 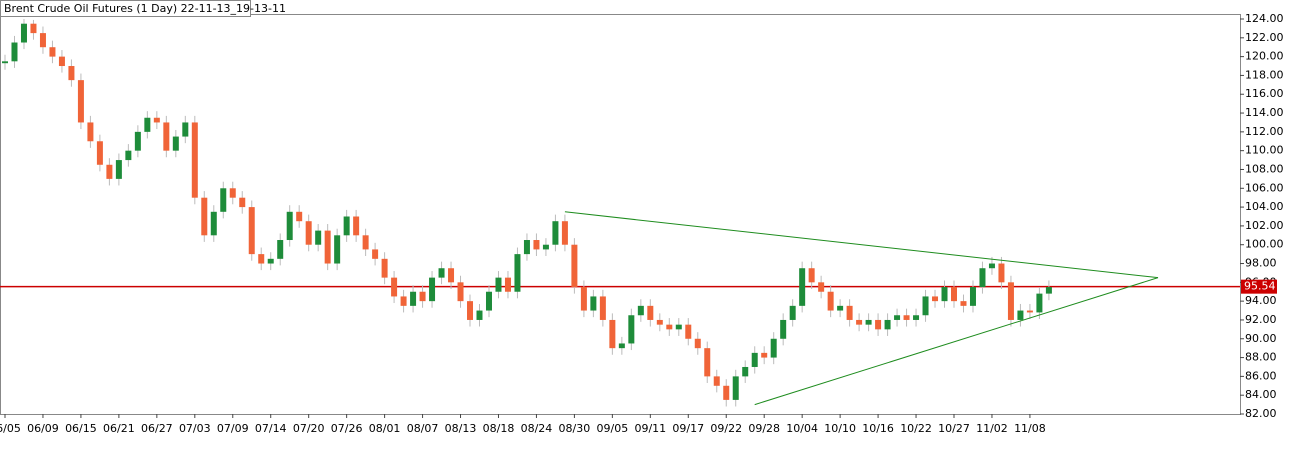 What do you see at coordinates (1264, 37) in the screenshot?
I see `y-tick-label: 122.00` at bounding box center [1264, 37].